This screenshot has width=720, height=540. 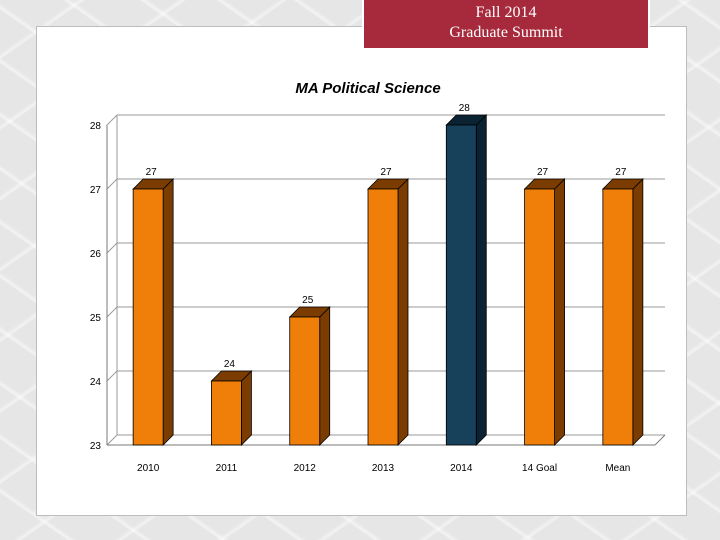 I want to click on title-banner: Fall 2014 Graduate Summit, so click(x=506, y=25).